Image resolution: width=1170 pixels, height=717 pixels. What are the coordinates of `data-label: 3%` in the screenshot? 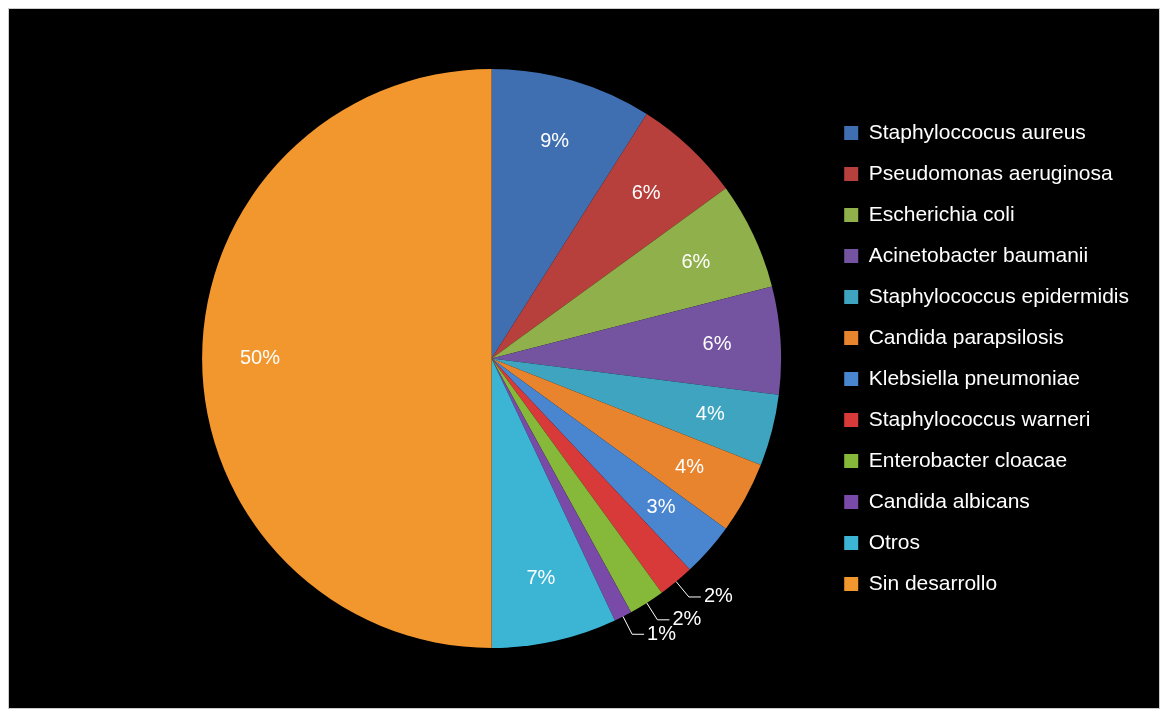 It's located at (661, 506).